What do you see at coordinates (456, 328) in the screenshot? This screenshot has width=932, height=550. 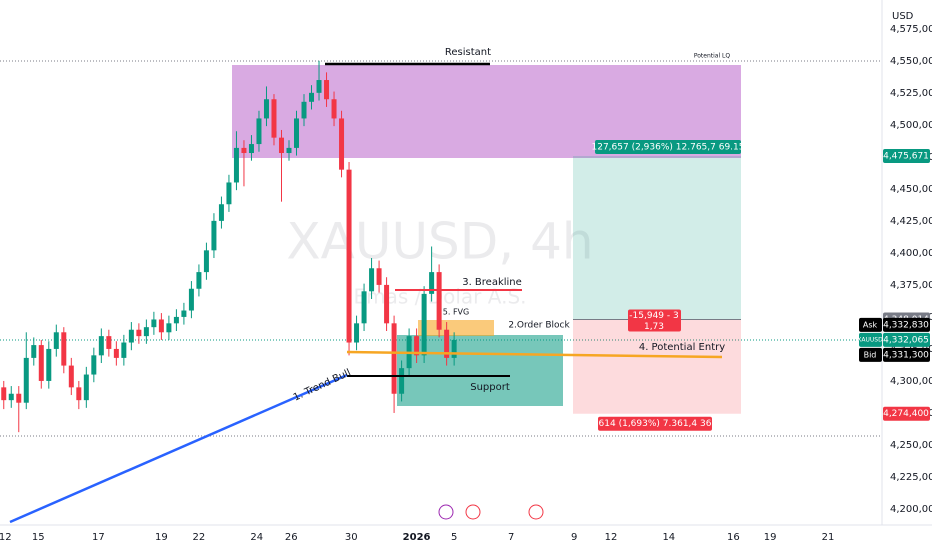 I see `fvg-zone` at bounding box center [456, 328].